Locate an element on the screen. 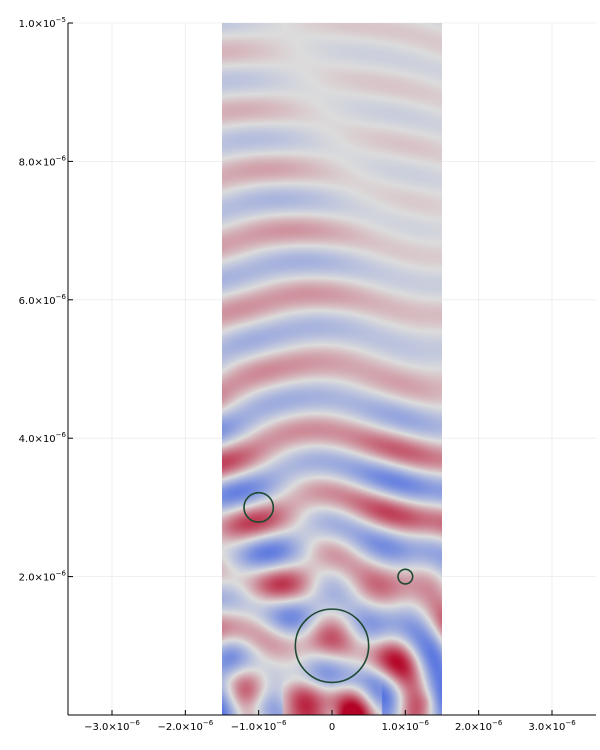 The width and height of the screenshot is (600, 750). x-tick-label: 3.0×10⁻⁶ is located at coordinates (552, 726).